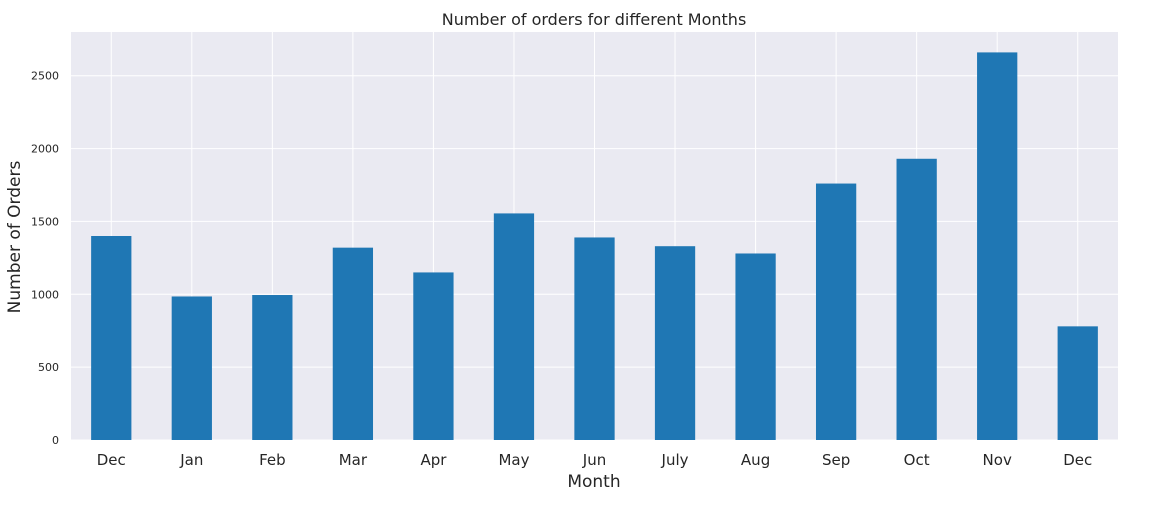 Image resolution: width=1157 pixels, height=507 pixels. What do you see at coordinates (593, 482) in the screenshot?
I see `x-axis-label: Month` at bounding box center [593, 482].